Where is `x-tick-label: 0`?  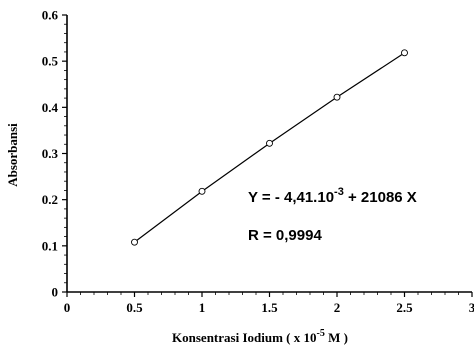
x-tick-label: 0 is located at coordinates (67, 307).